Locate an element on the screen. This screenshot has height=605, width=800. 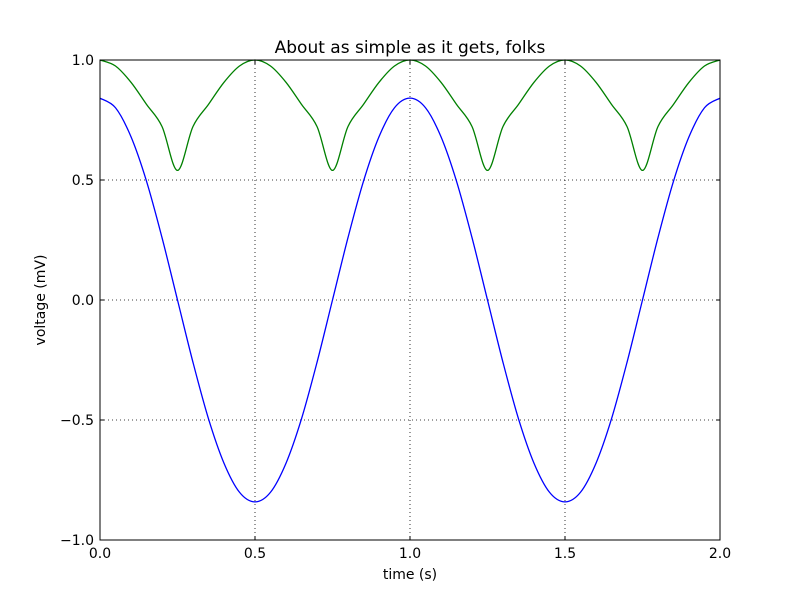
x-axis-label: time (s) is located at coordinates (410, 575).